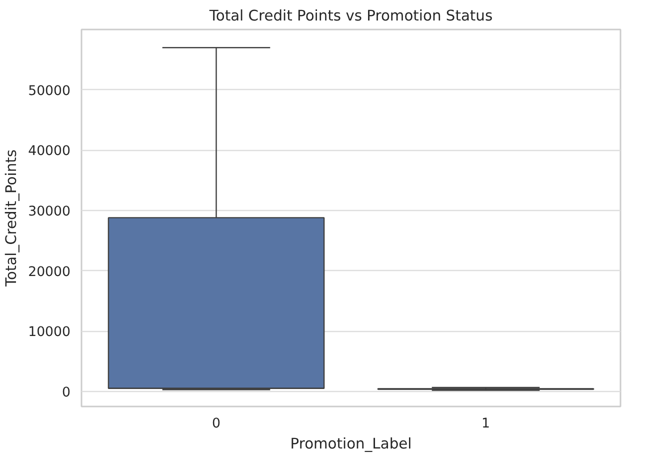 The width and height of the screenshot is (656, 461). I want to click on x-tick-label: 1, so click(486, 424).